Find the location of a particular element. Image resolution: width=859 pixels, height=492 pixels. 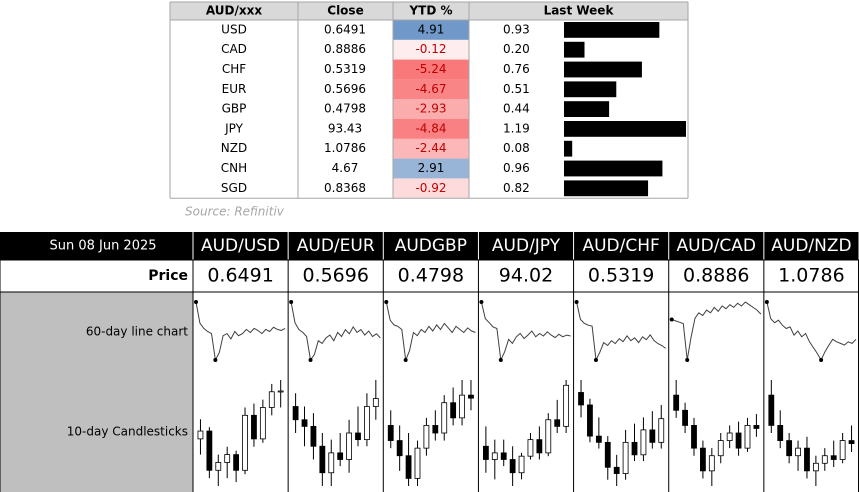

ytd: -5.24 is located at coordinates (430, 69).